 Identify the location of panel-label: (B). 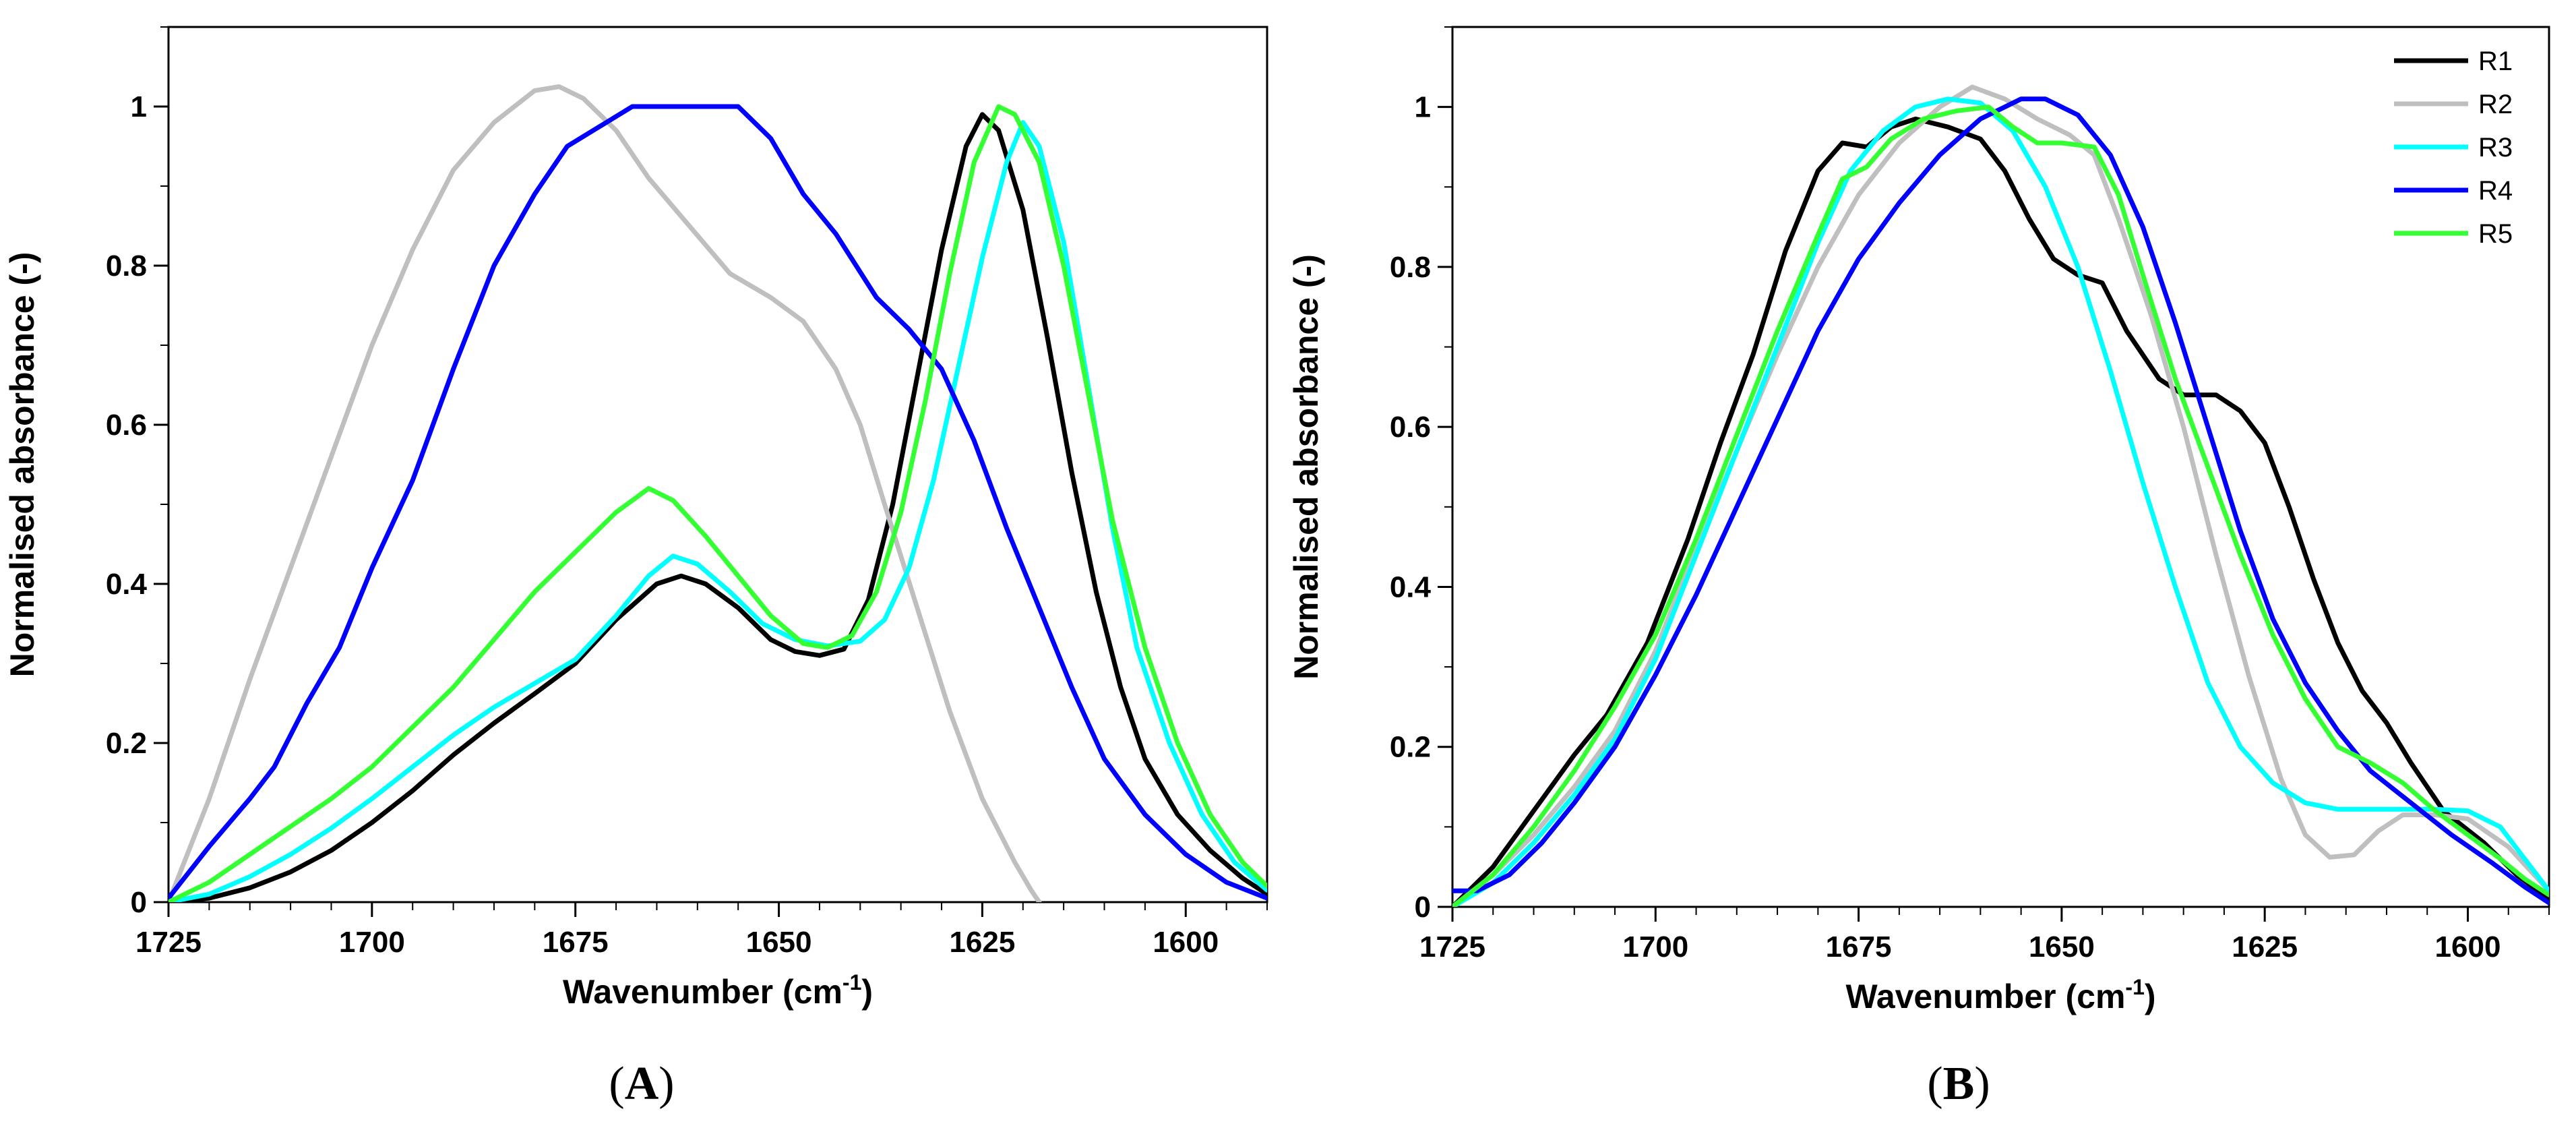
(1959, 1084).